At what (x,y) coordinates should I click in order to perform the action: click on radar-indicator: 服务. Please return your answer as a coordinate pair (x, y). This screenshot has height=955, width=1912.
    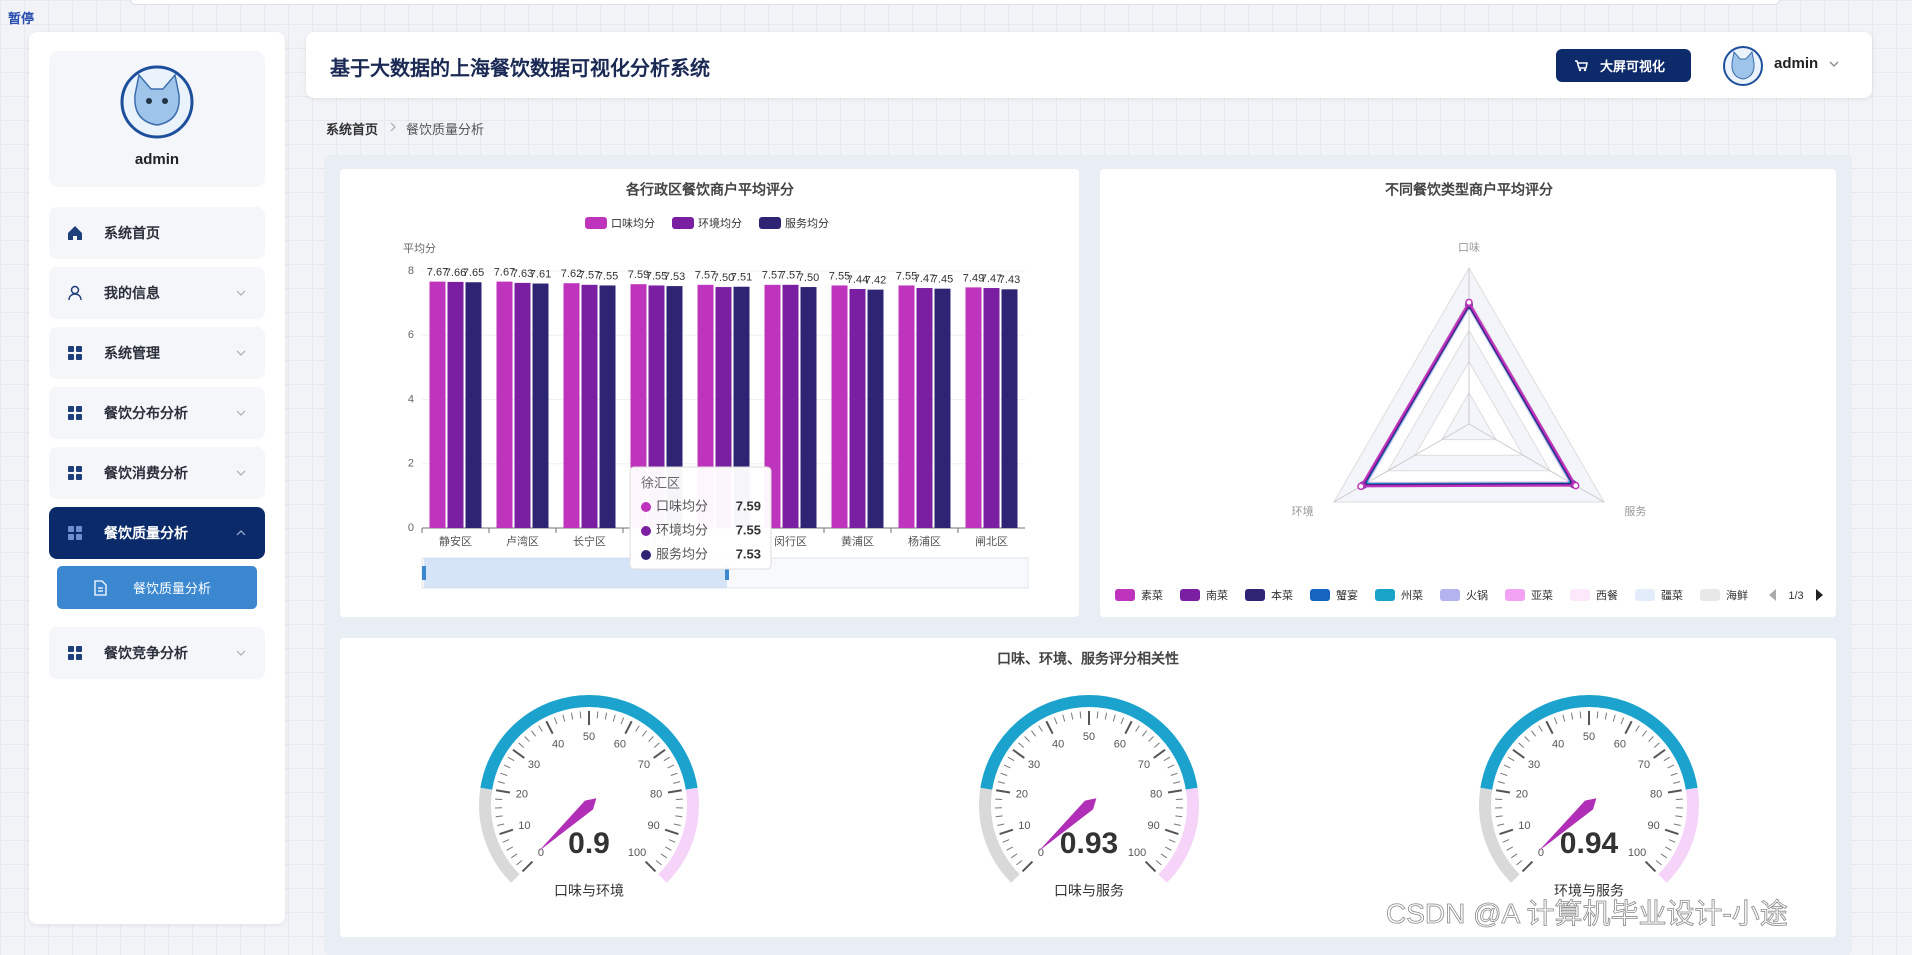
    Looking at the image, I should click on (1635, 511).